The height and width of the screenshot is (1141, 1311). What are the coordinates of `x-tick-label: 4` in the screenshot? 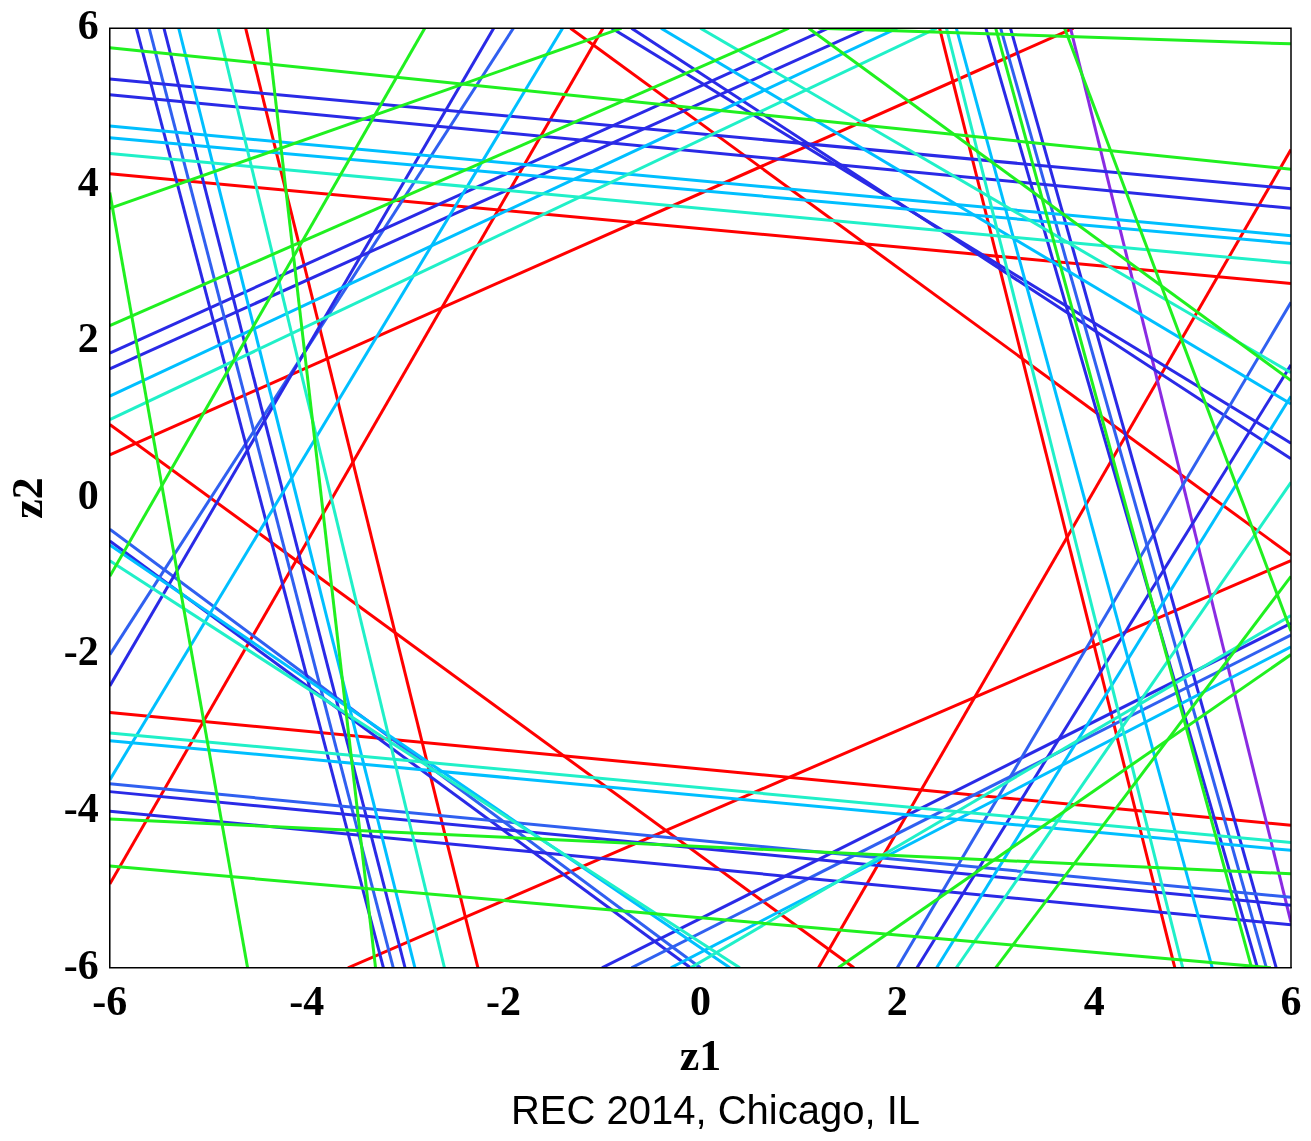 It's located at (1094, 1000).